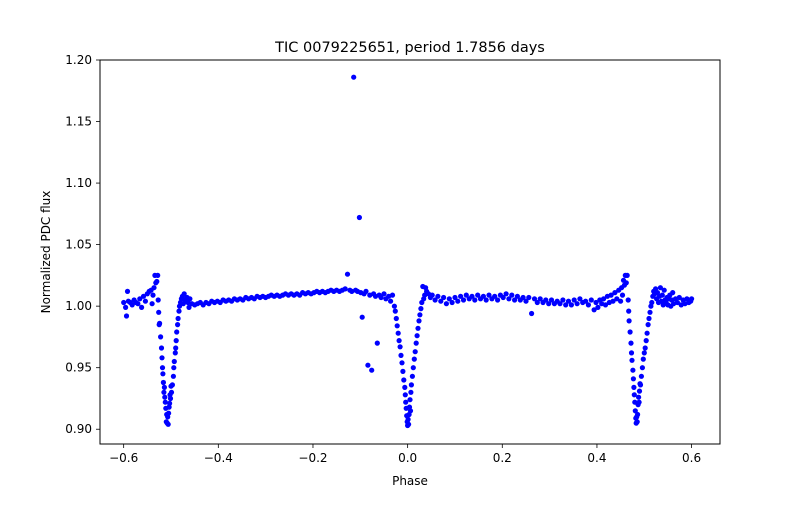 This screenshot has height=505, width=800. What do you see at coordinates (218, 458) in the screenshot?
I see `x-tick-label: −0.4` at bounding box center [218, 458].